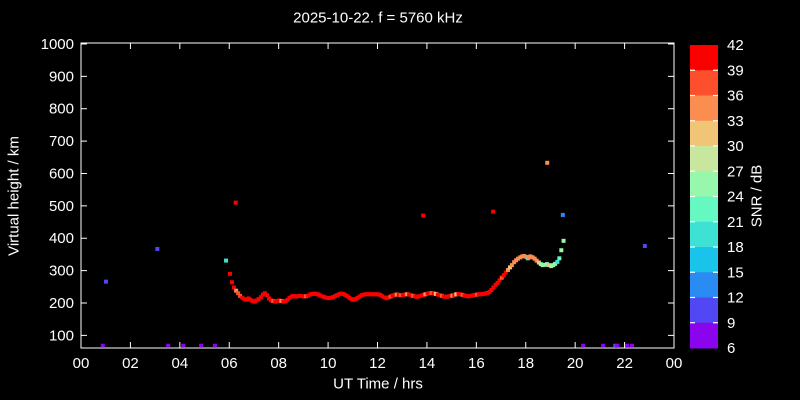 This screenshot has height=400, width=800. I want to click on x-tick-label: 12, so click(377, 363).